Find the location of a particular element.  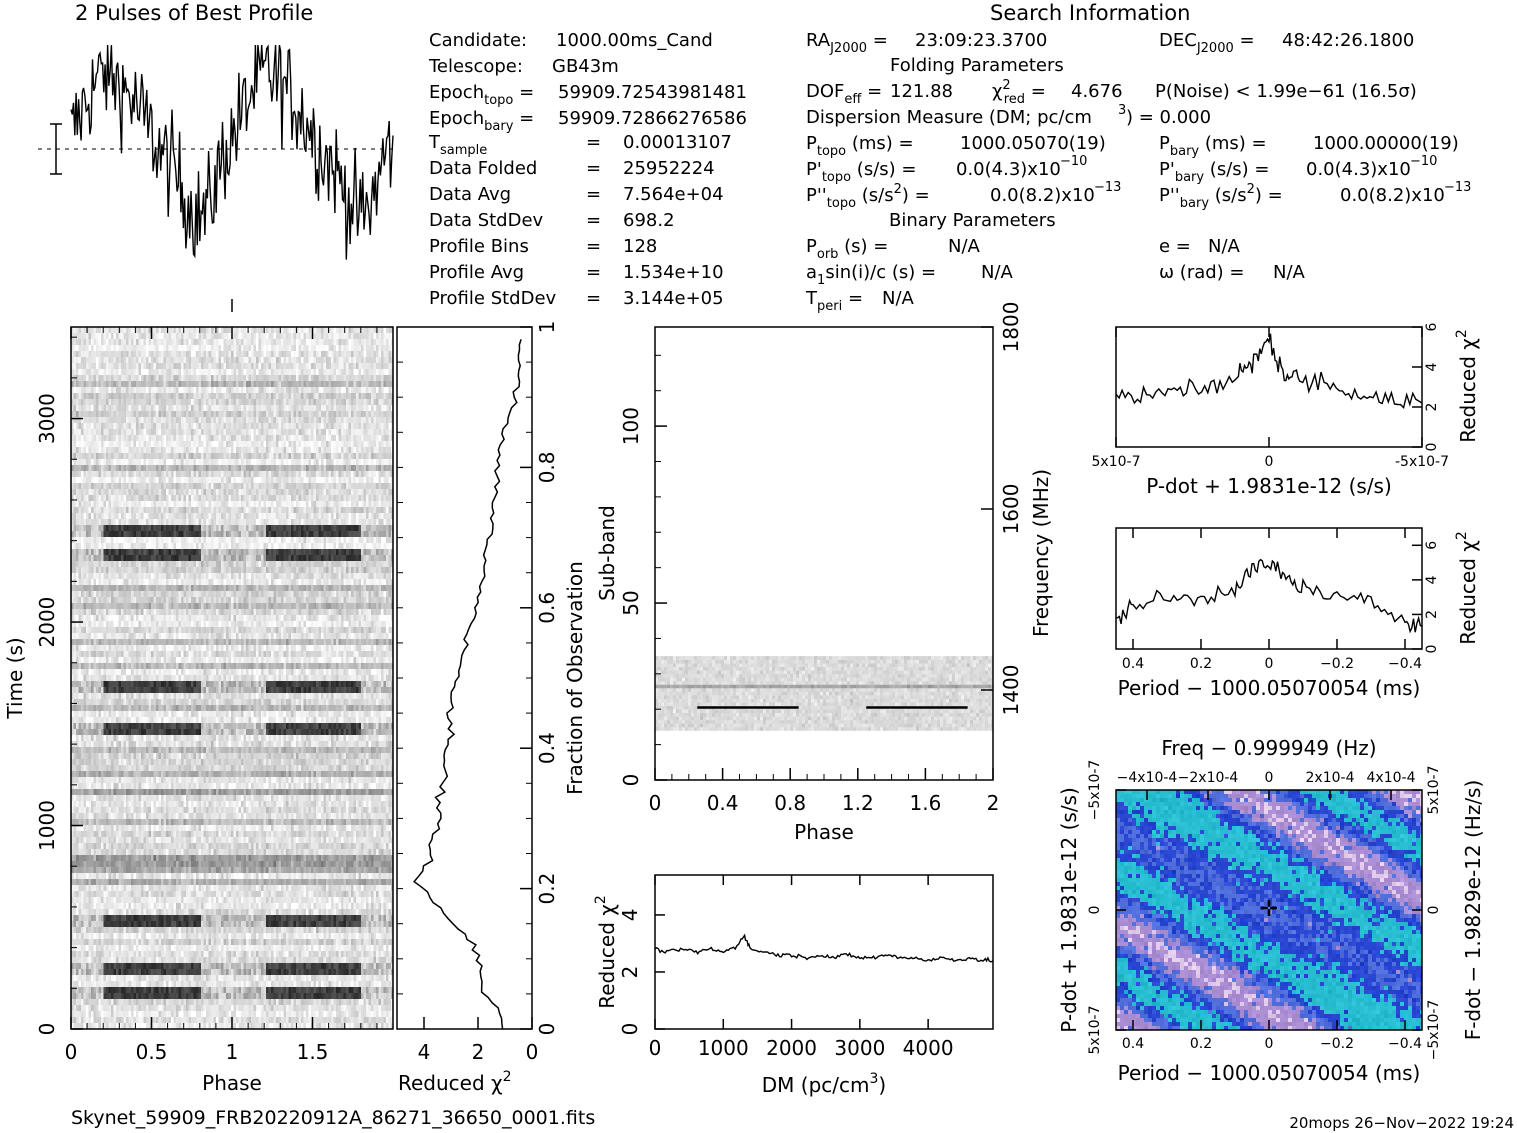

time-phase-ytick: 3000 is located at coordinates (47, 418).